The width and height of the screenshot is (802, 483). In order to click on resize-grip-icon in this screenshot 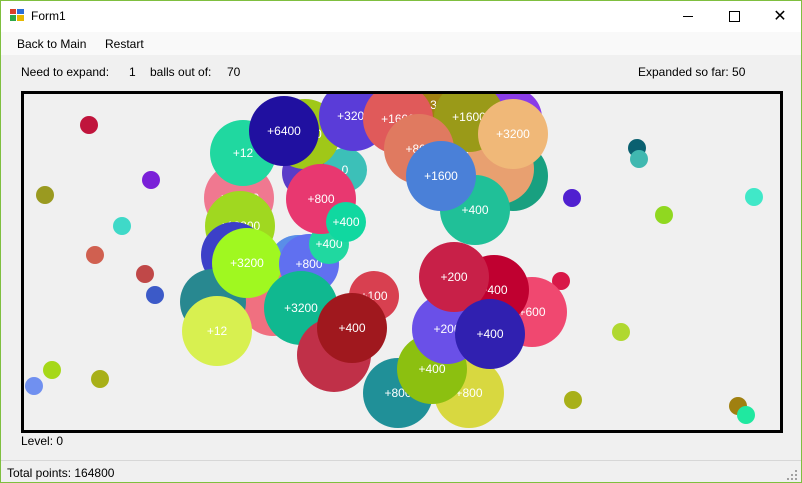, I will do `click(792, 475)`.